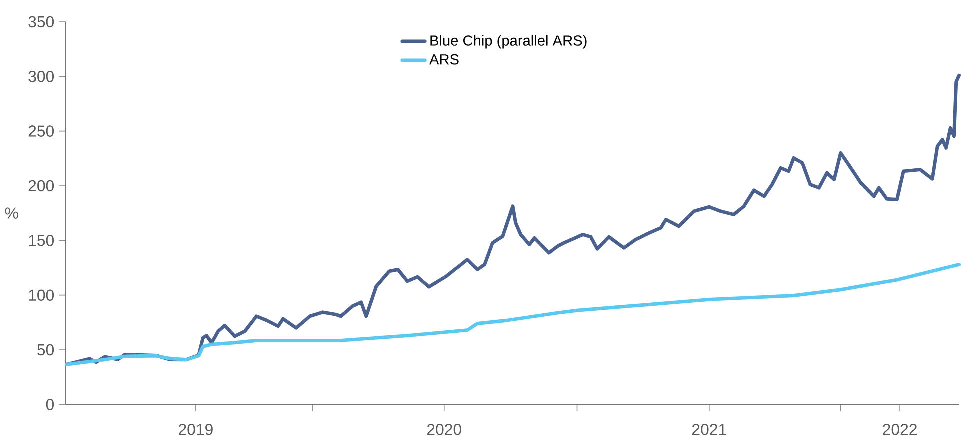 This screenshot has width=961, height=440. Describe the element at coordinates (41, 76) in the screenshot. I see `y-tick-label: 300` at that location.